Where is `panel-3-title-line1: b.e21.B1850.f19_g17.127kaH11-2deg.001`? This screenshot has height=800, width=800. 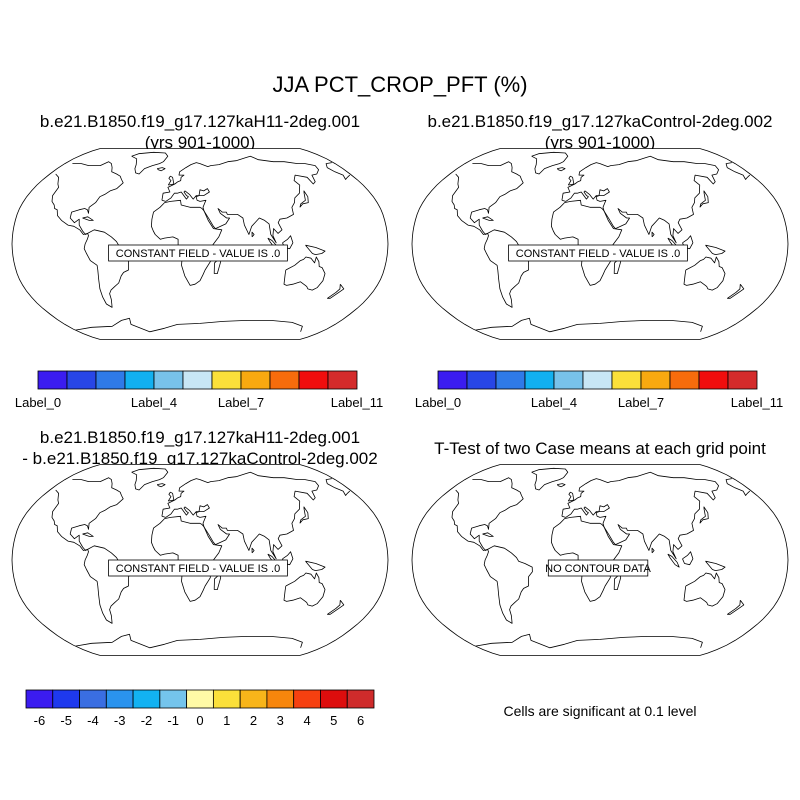
panel-3-title-line1: b.e21.B1850.f19_g17.127kaH11-2deg.001 is located at coordinates (200, 437).